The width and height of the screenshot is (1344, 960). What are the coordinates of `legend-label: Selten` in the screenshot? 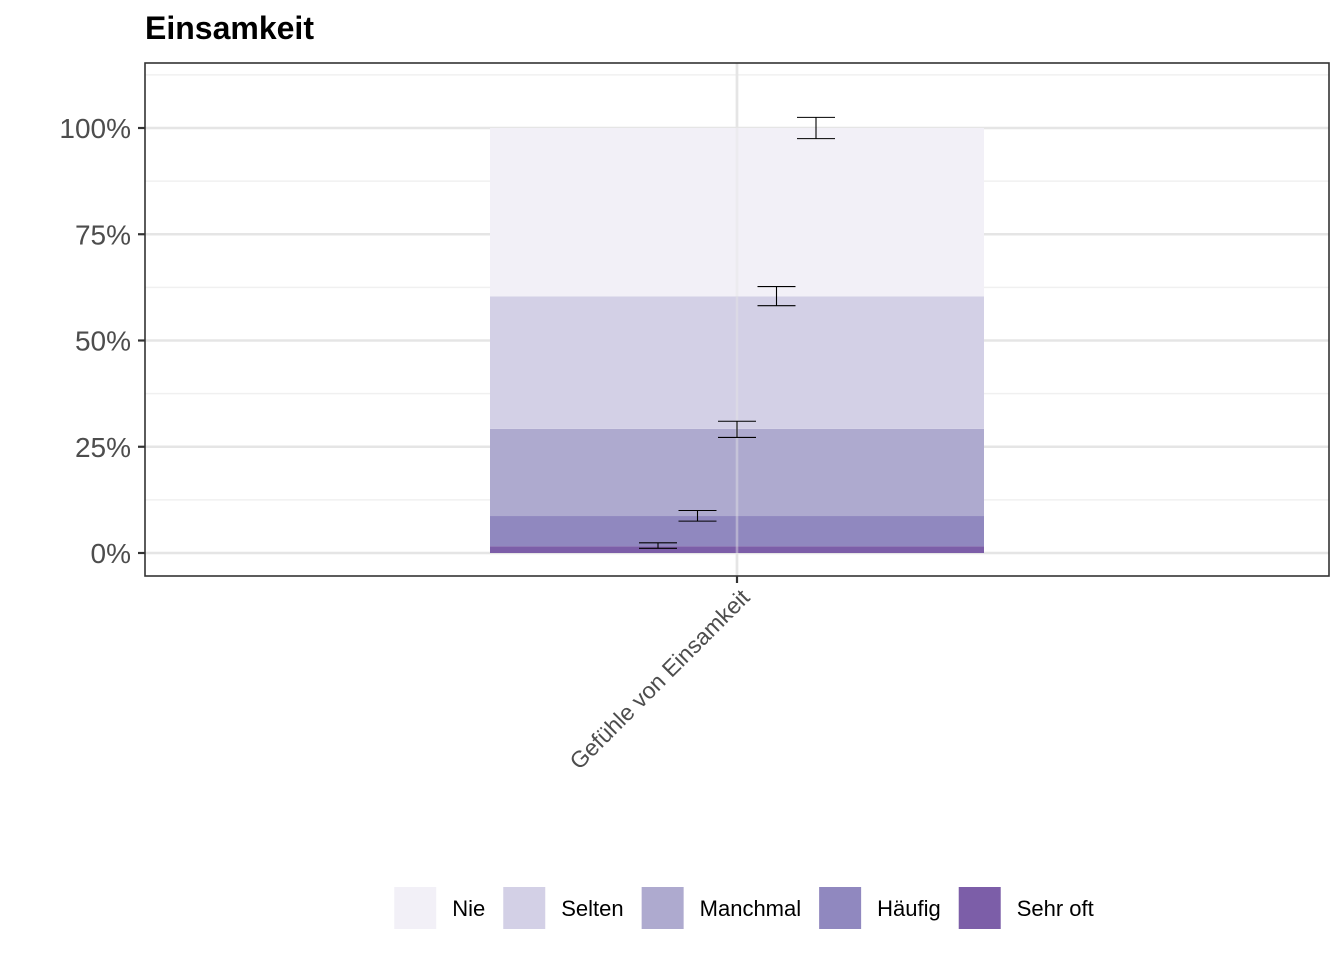 It's located at (592, 908).